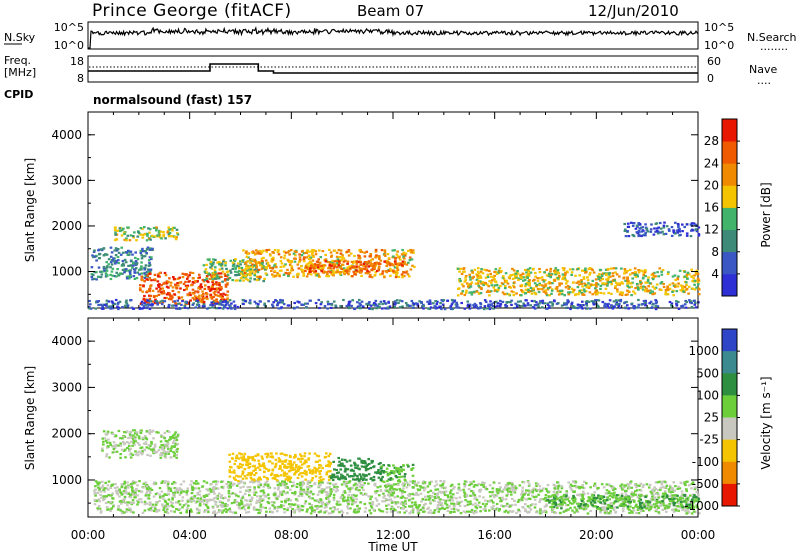 This screenshot has height=558, width=800. Describe the element at coordinates (714, 61) in the screenshot. I see `freq-right-tick-top: 60` at that location.